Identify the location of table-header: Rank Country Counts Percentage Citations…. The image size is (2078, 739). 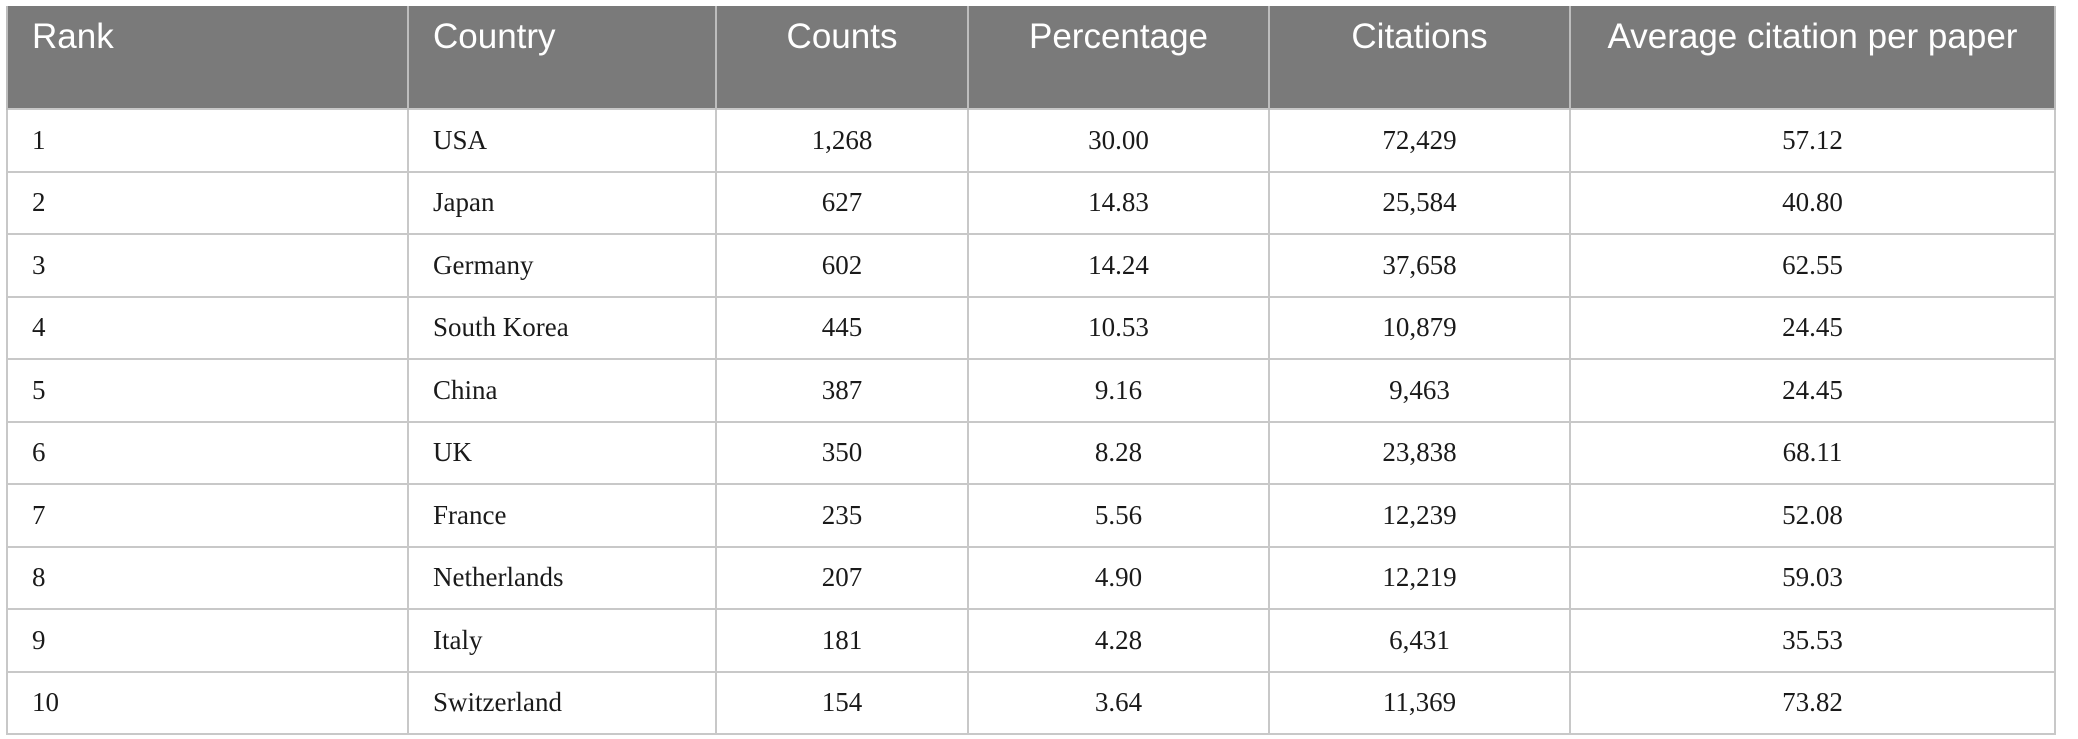
(1031, 57).